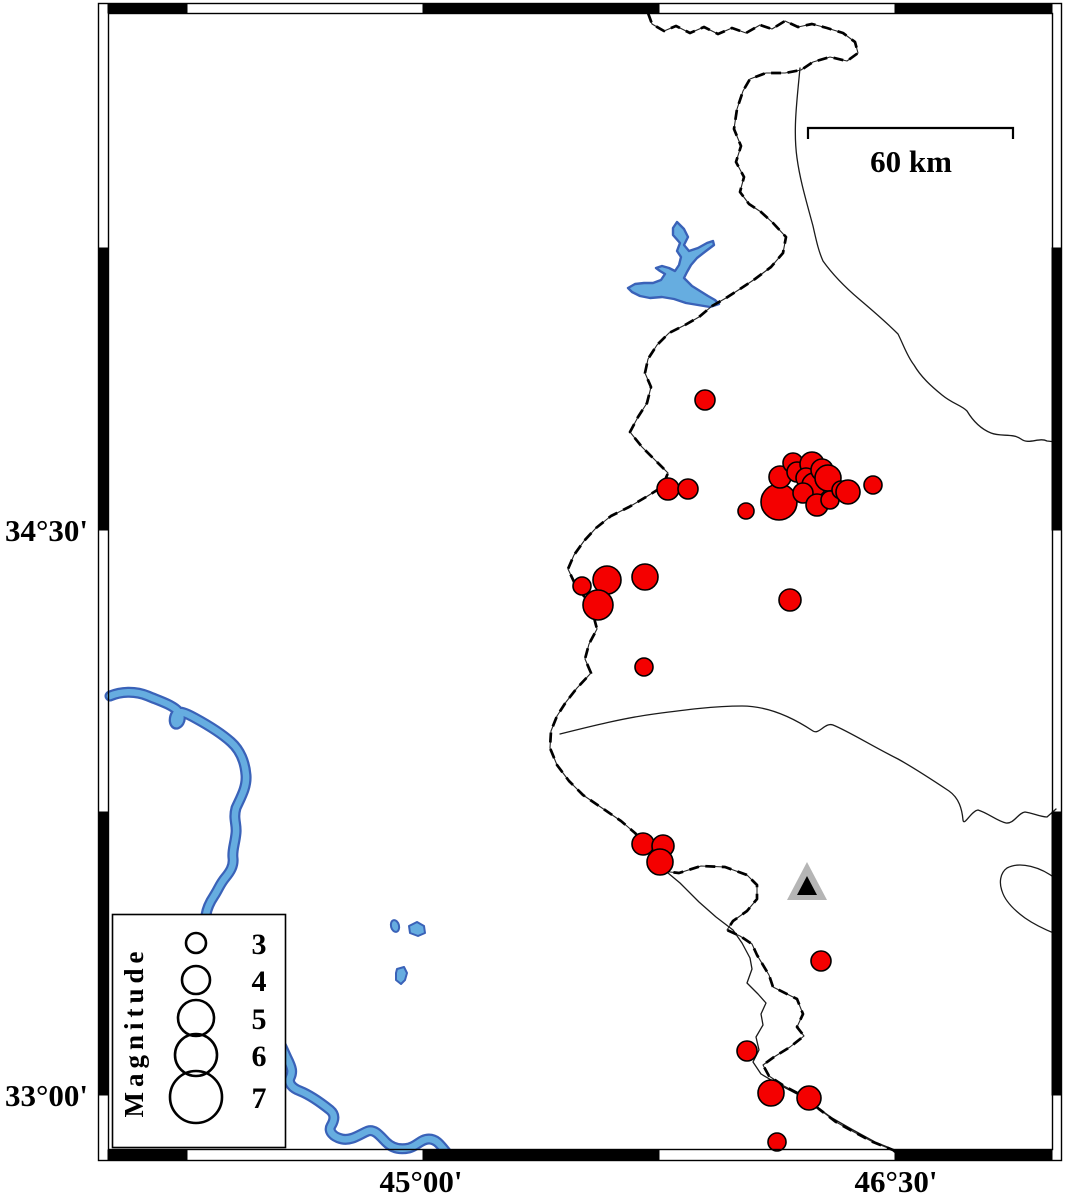 This screenshot has width=1066, height=1199. What do you see at coordinates (134, 1031) in the screenshot?
I see `legend-title: Magnitude` at bounding box center [134, 1031].